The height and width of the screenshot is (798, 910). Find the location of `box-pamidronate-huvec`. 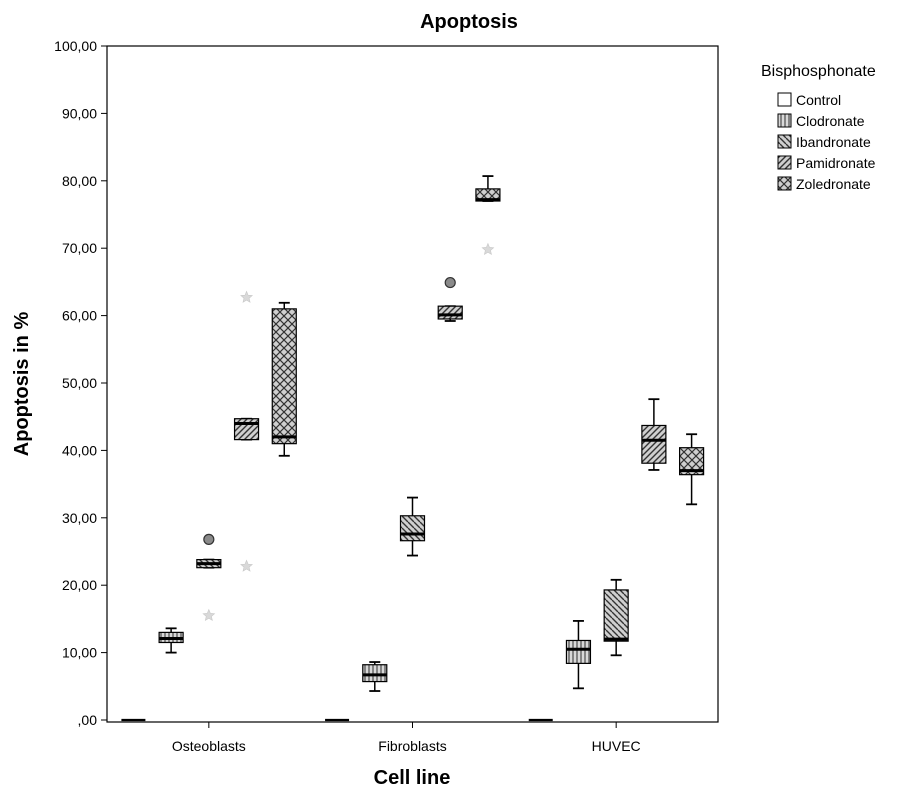

box-pamidronate-huvec is located at coordinates (654, 434).